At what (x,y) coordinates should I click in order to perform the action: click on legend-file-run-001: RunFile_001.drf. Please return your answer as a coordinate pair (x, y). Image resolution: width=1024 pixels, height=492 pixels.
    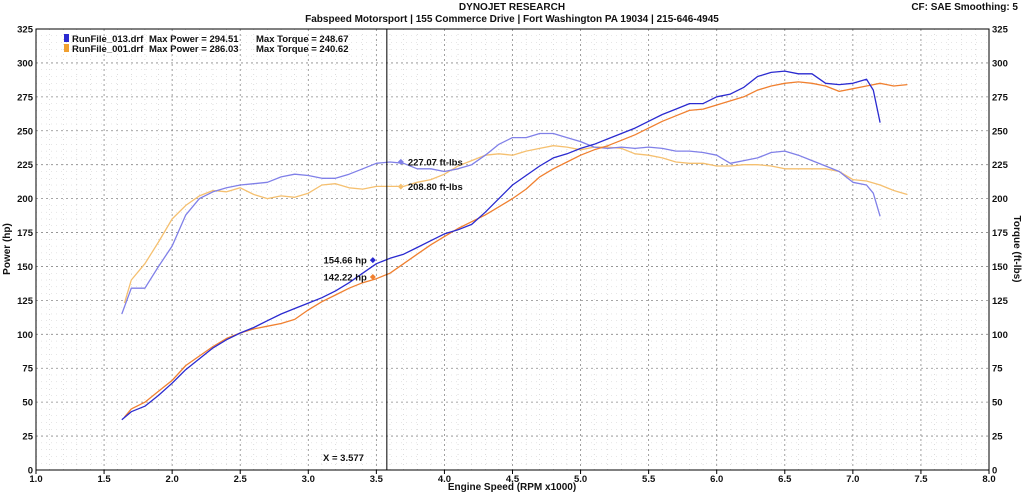
    Looking at the image, I should click on (108, 49).